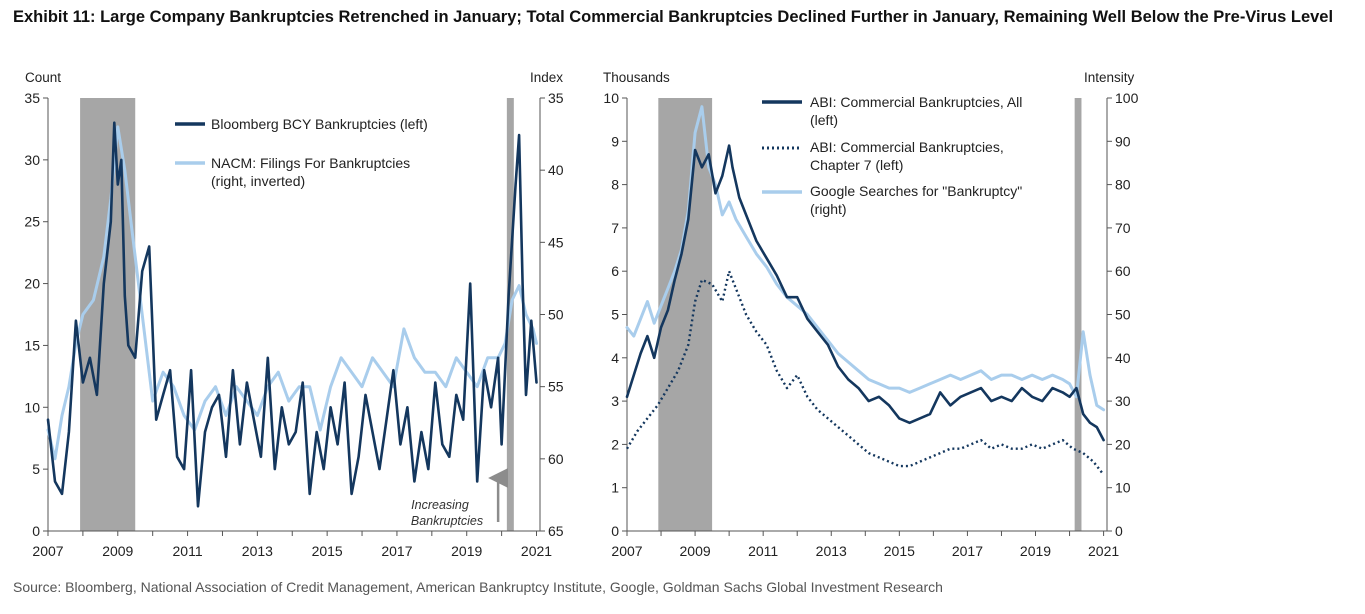 This screenshot has width=1365, height=614. Describe the element at coordinates (1119, 531) in the screenshot. I see `right-y-tick-label: 0` at that location.